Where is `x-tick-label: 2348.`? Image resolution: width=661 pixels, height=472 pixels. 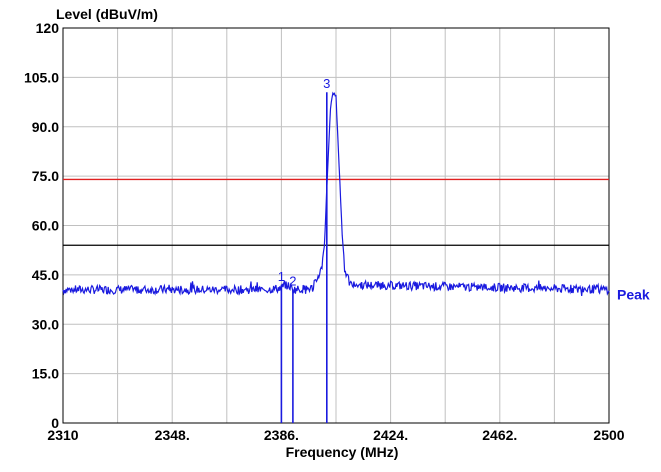 x-tick-label: 2348. is located at coordinates (172, 435).